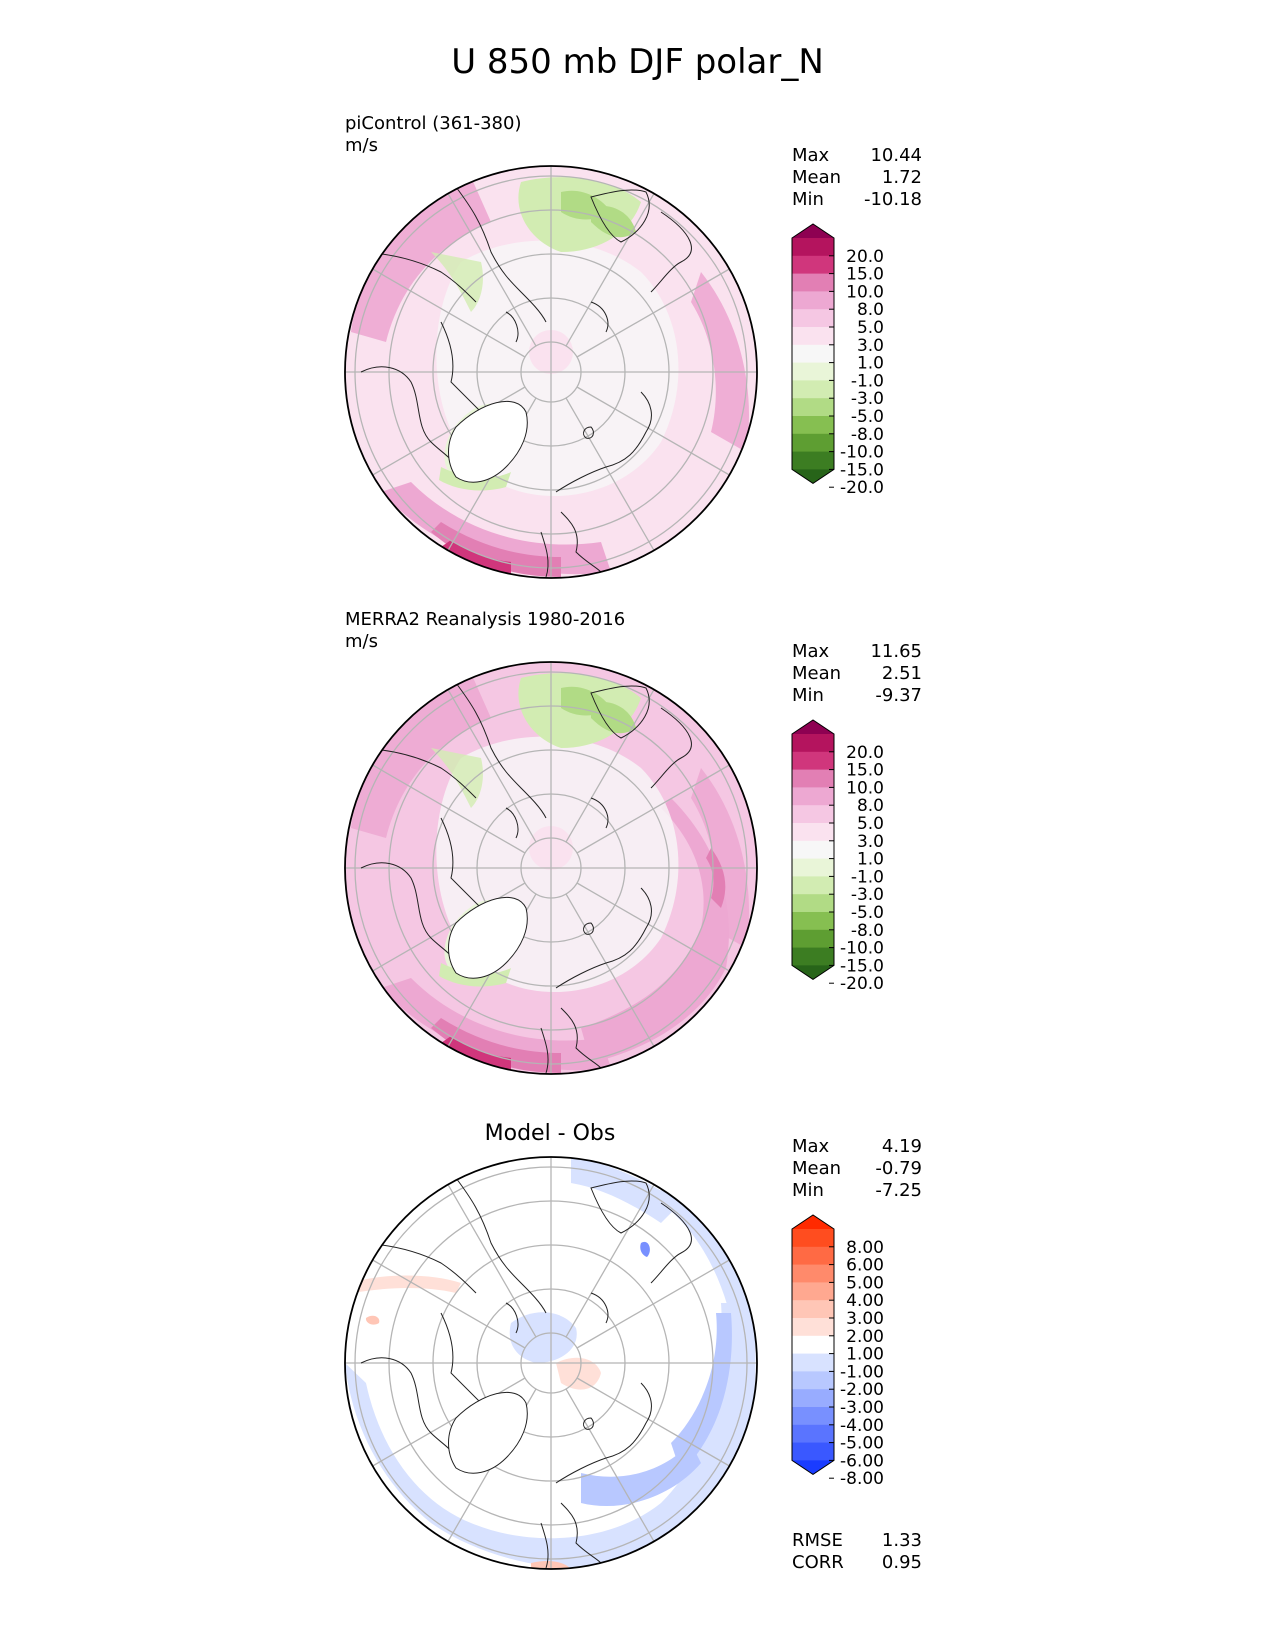 This screenshot has width=1275, height=1650. I want to click on corr-label: CORR, so click(818, 1562).